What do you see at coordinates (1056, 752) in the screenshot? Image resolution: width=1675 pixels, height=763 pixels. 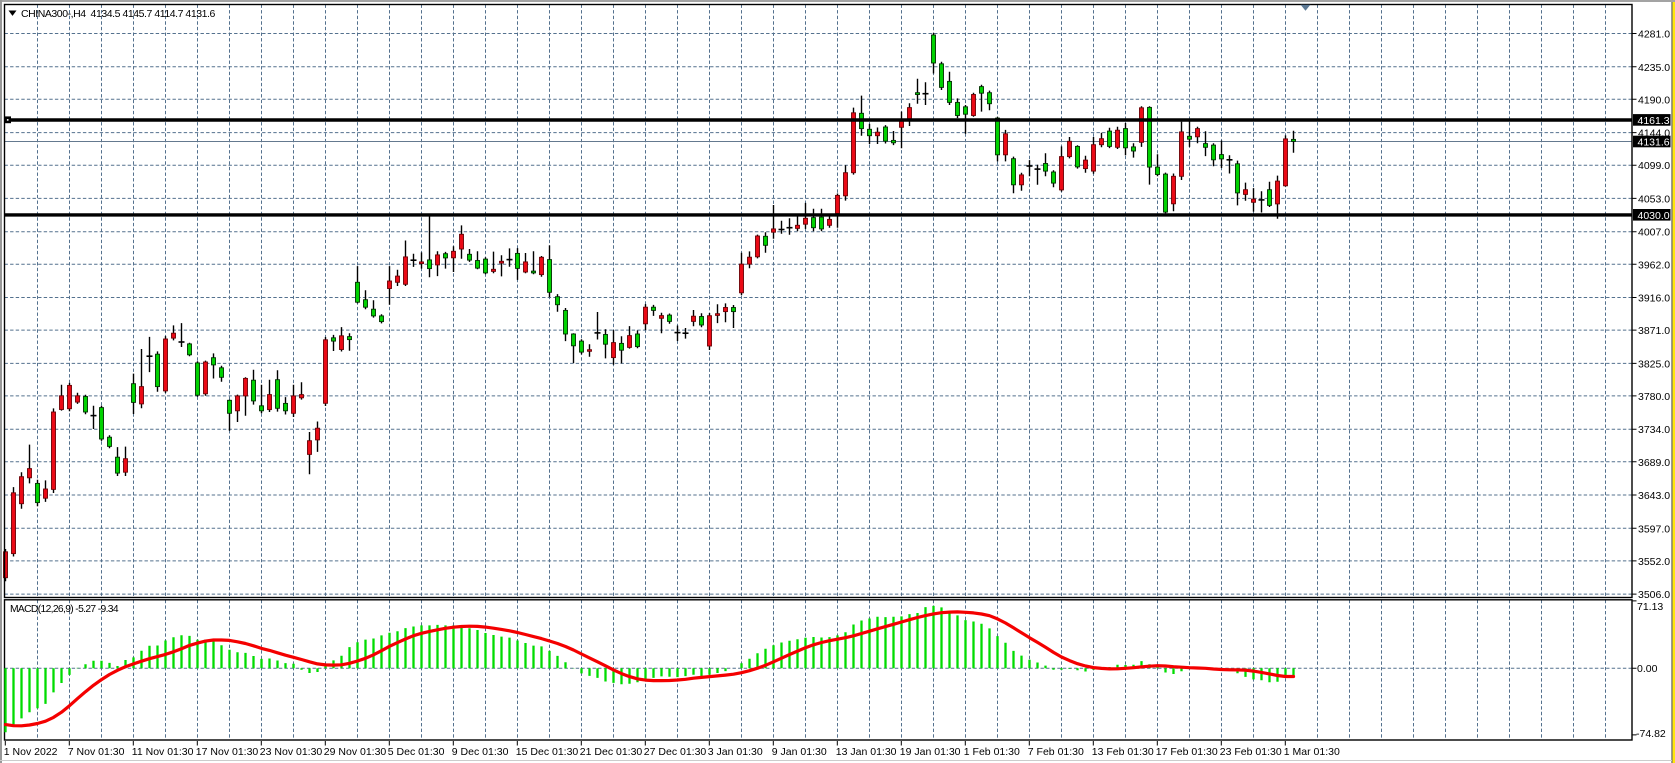 I see `svg-text: 7 Feb 01:30` at bounding box center [1056, 752].